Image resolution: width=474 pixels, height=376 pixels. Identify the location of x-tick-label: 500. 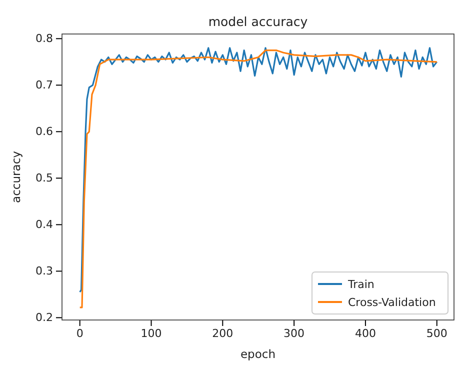
(437, 333).